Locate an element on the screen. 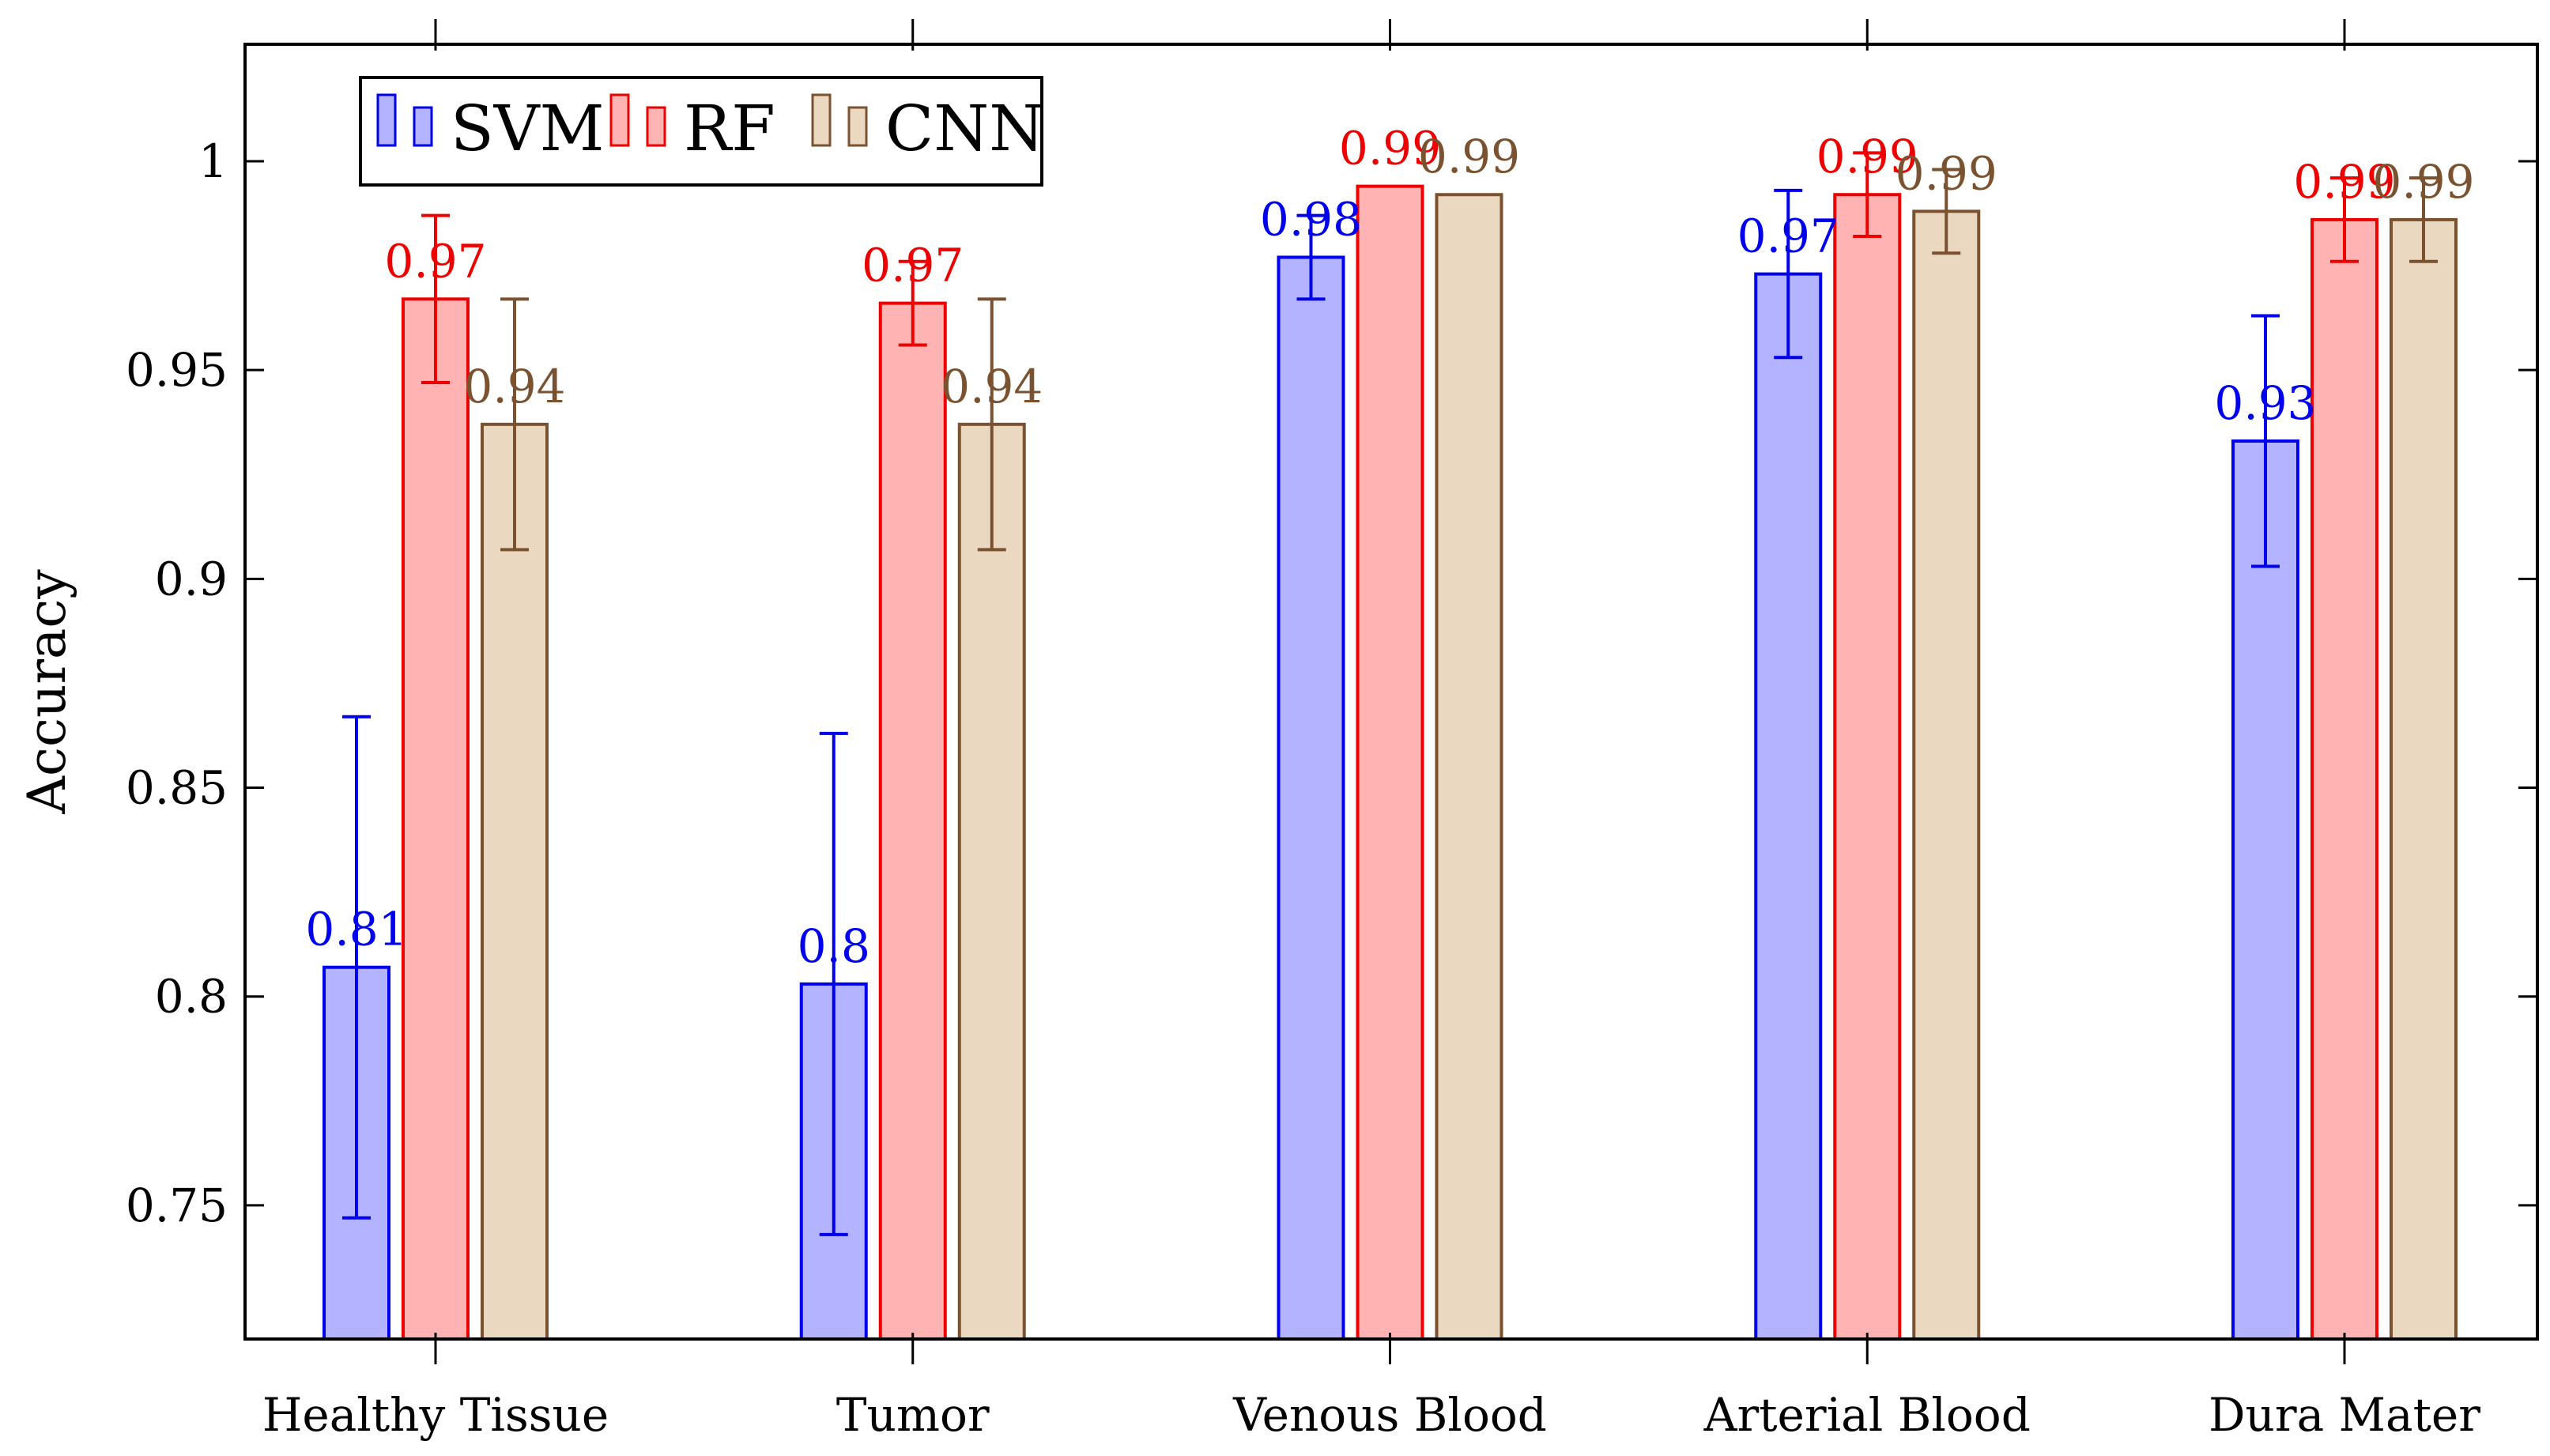  data-label-svm: 0.93 is located at coordinates (2265, 403).